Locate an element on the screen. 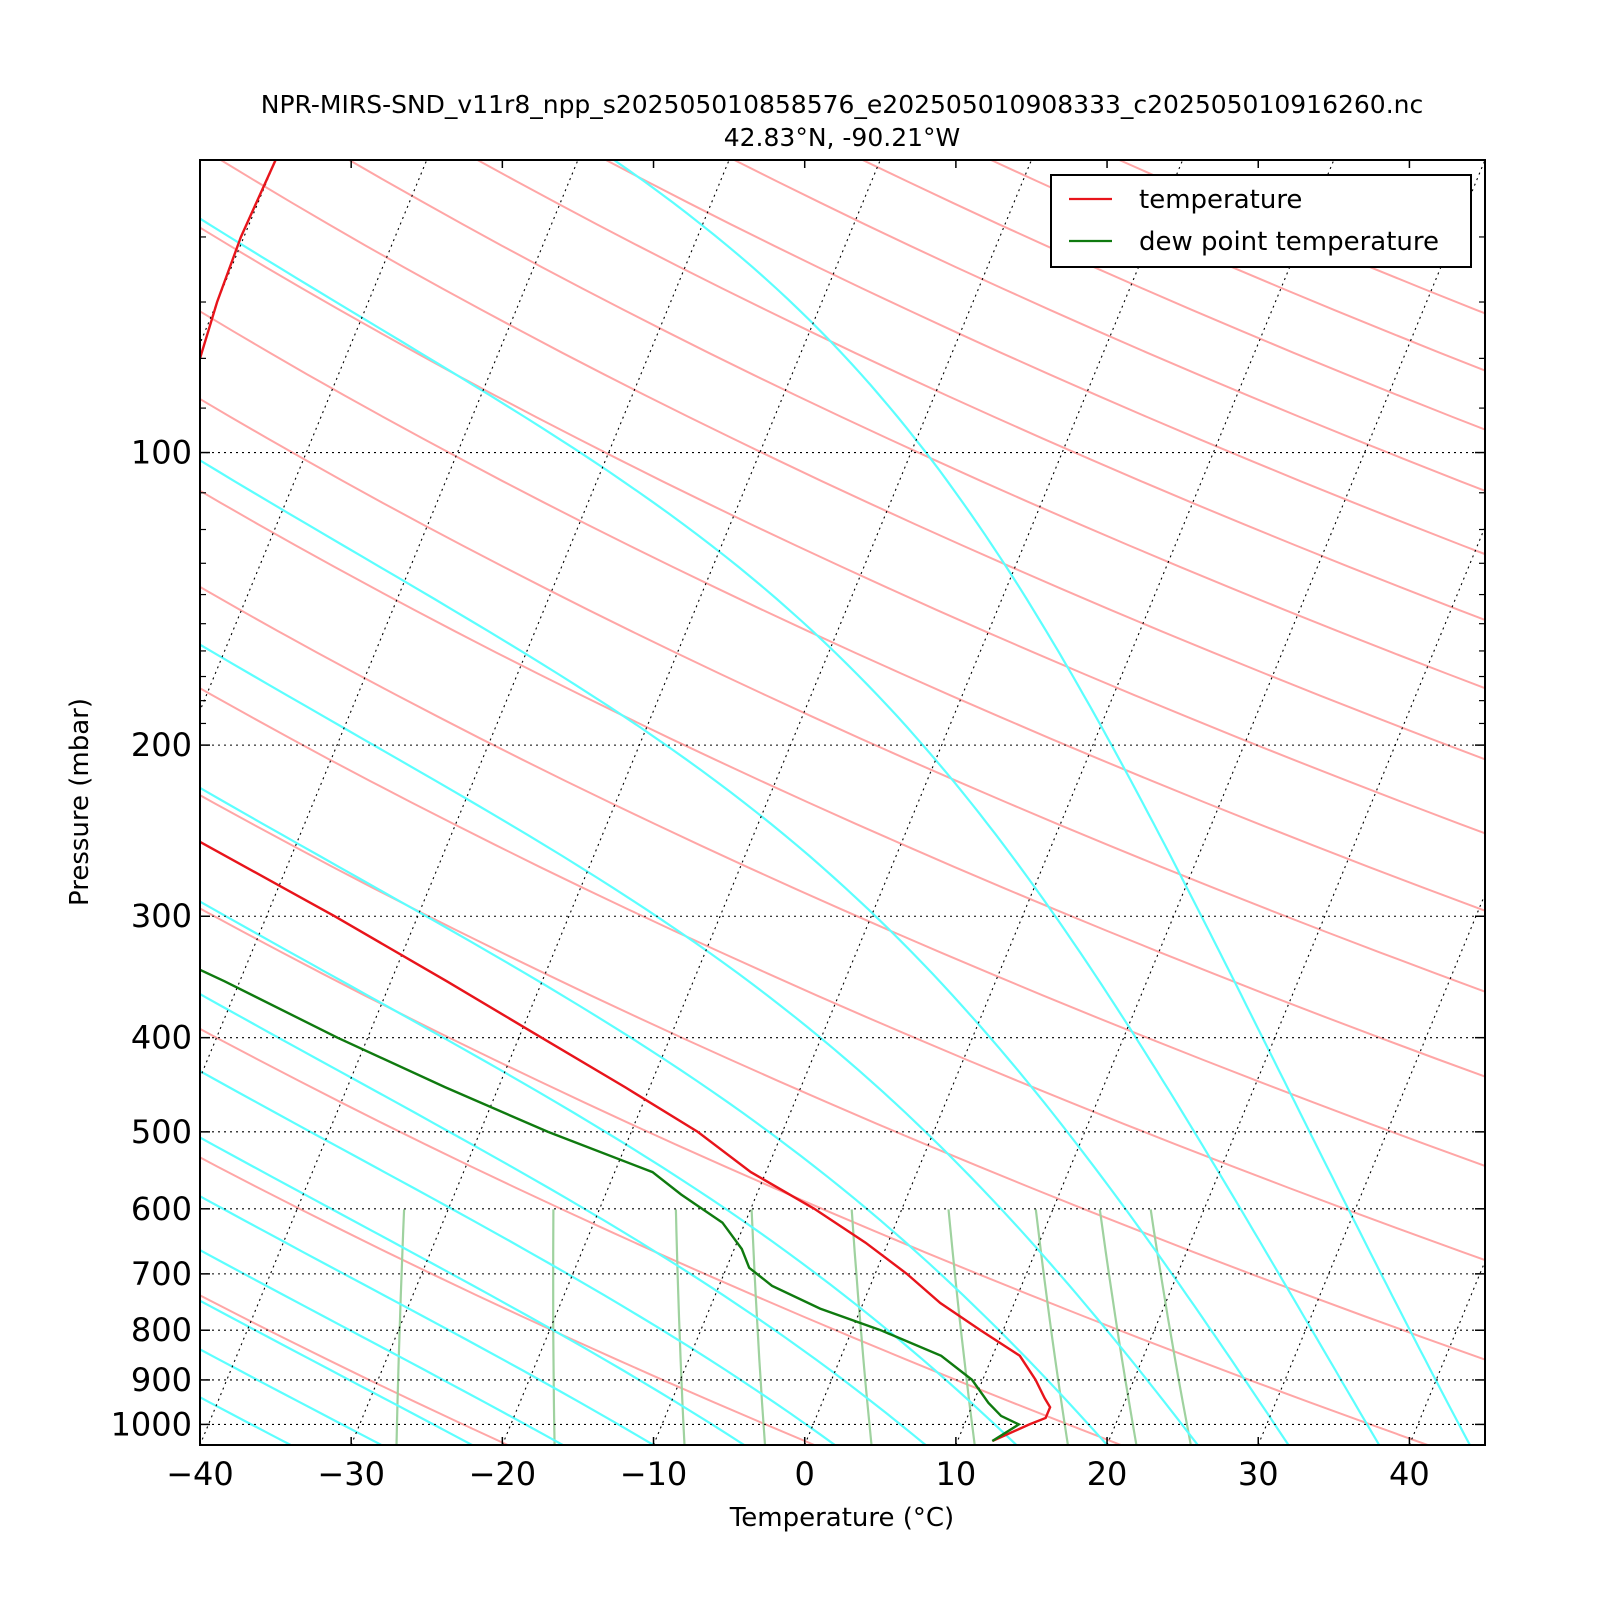  y-tick-label: 800 is located at coordinates (161, 1330).